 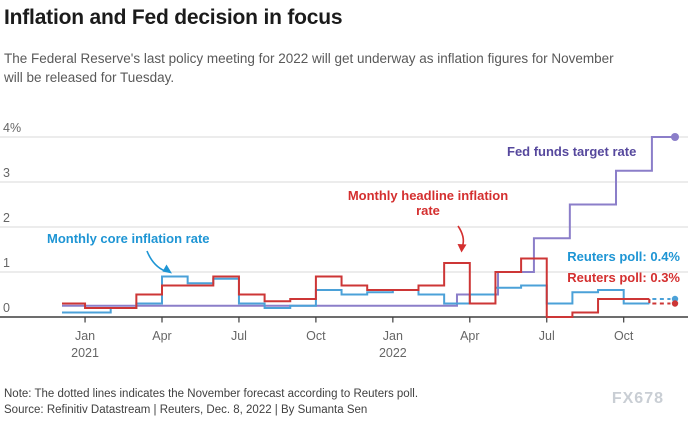 I want to click on core-label-arrowhead, so click(x=167, y=269).